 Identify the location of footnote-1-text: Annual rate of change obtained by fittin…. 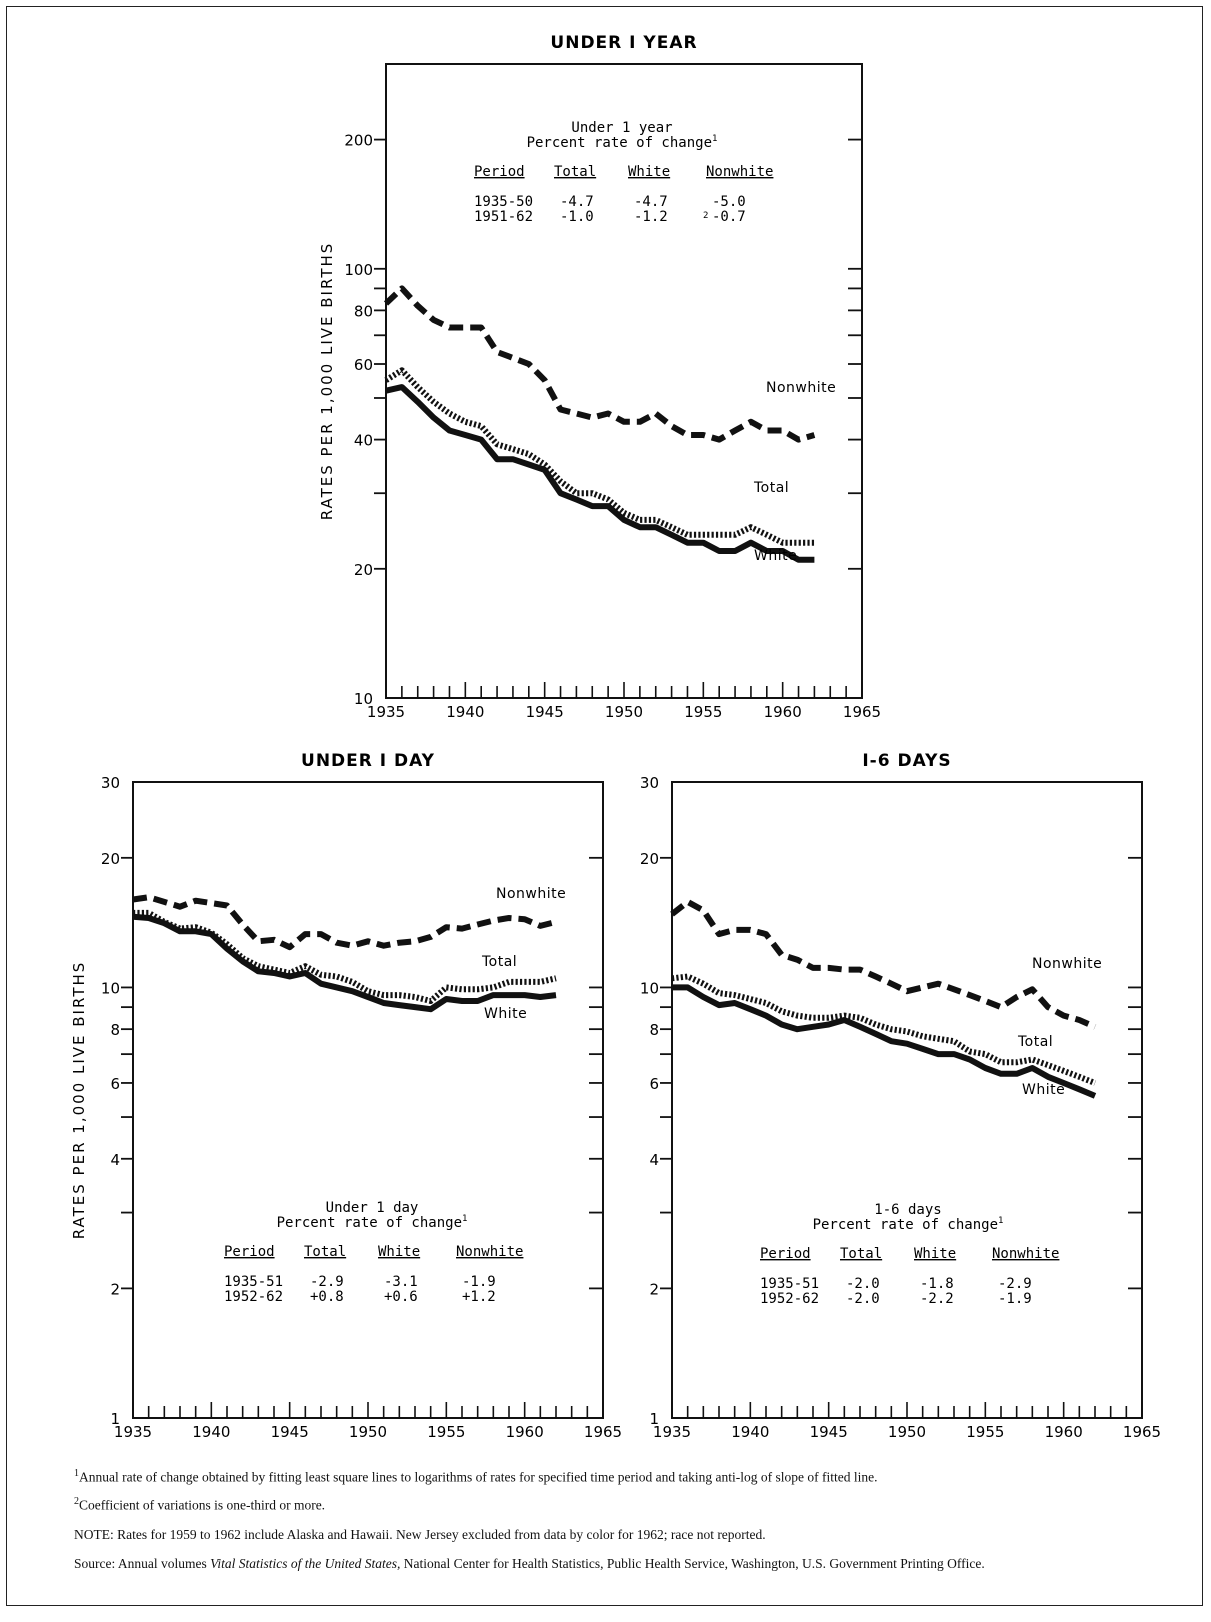
(478, 1477).